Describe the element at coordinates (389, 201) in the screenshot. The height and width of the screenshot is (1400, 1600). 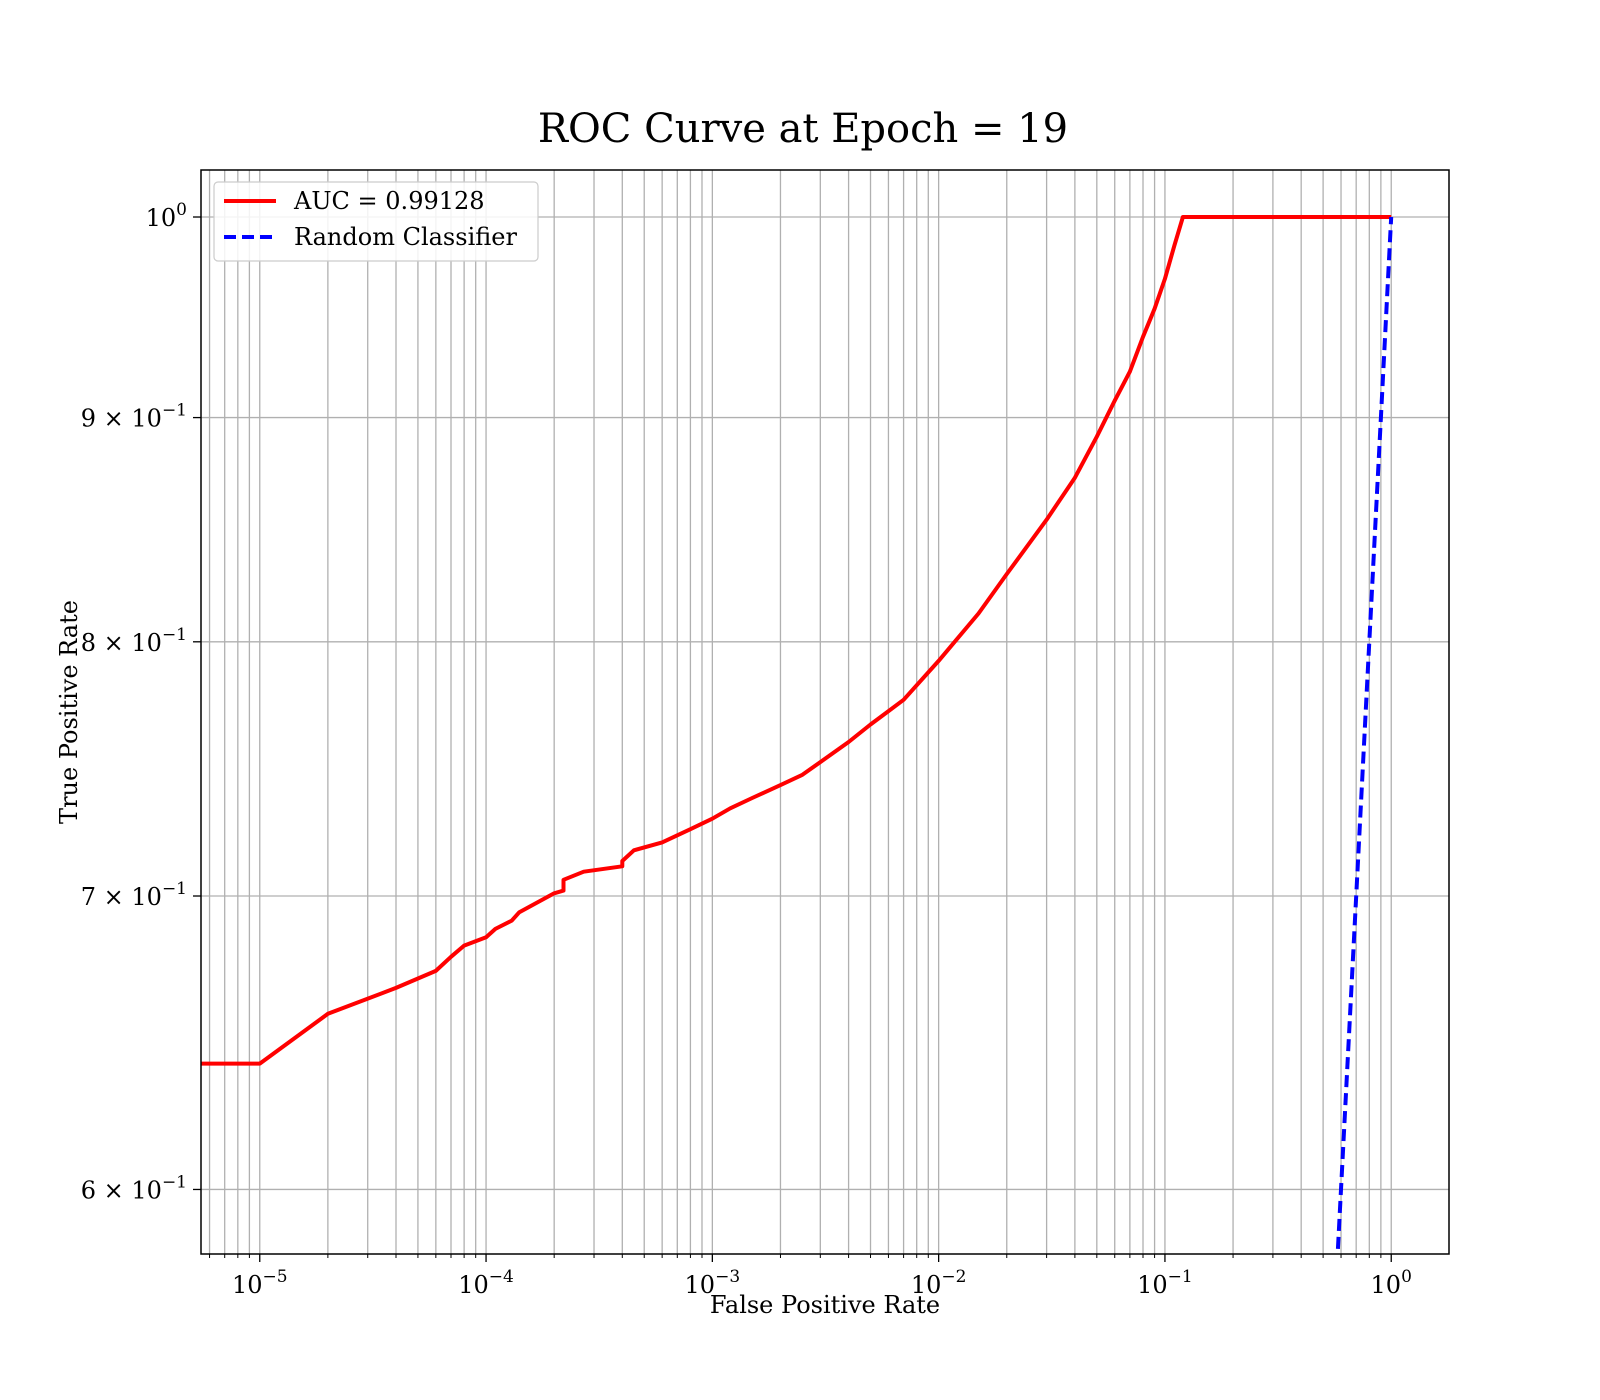
I see `legend-label-auc: AUC = 0.99128` at that location.